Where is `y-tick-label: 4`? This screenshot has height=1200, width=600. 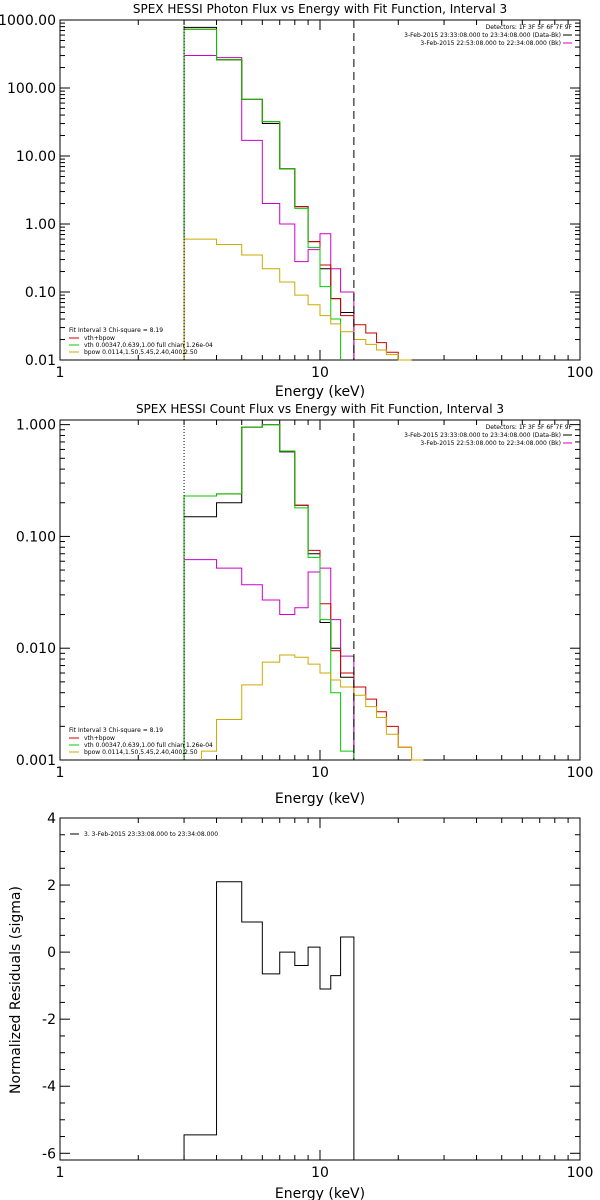
y-tick-label: 4 is located at coordinates (51, 819).